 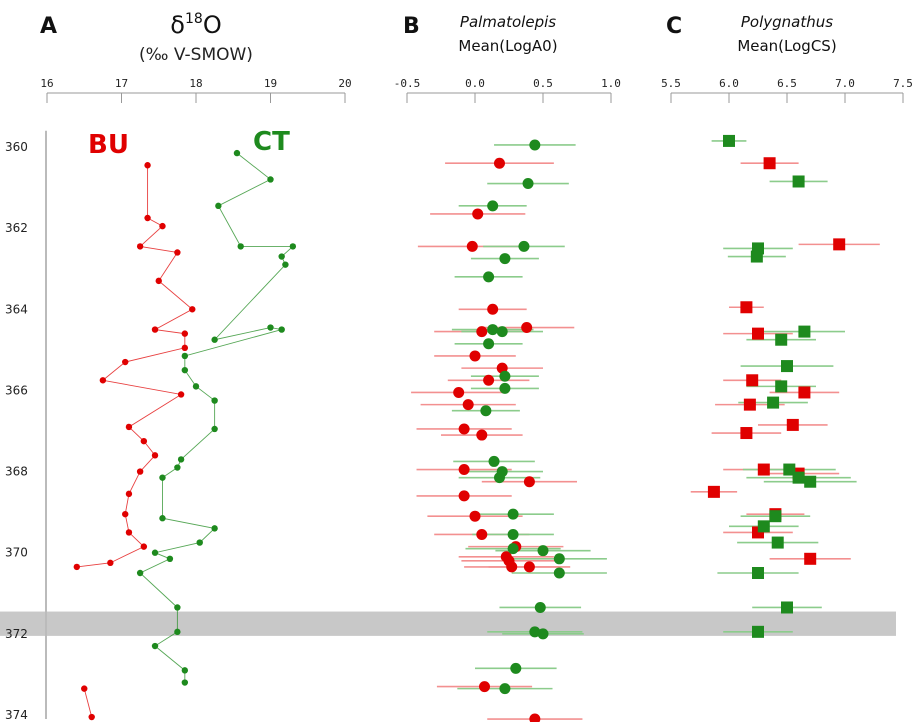 What do you see at coordinates (344, 83) in the screenshot?
I see `x-tick-label: 20` at bounding box center [344, 83].